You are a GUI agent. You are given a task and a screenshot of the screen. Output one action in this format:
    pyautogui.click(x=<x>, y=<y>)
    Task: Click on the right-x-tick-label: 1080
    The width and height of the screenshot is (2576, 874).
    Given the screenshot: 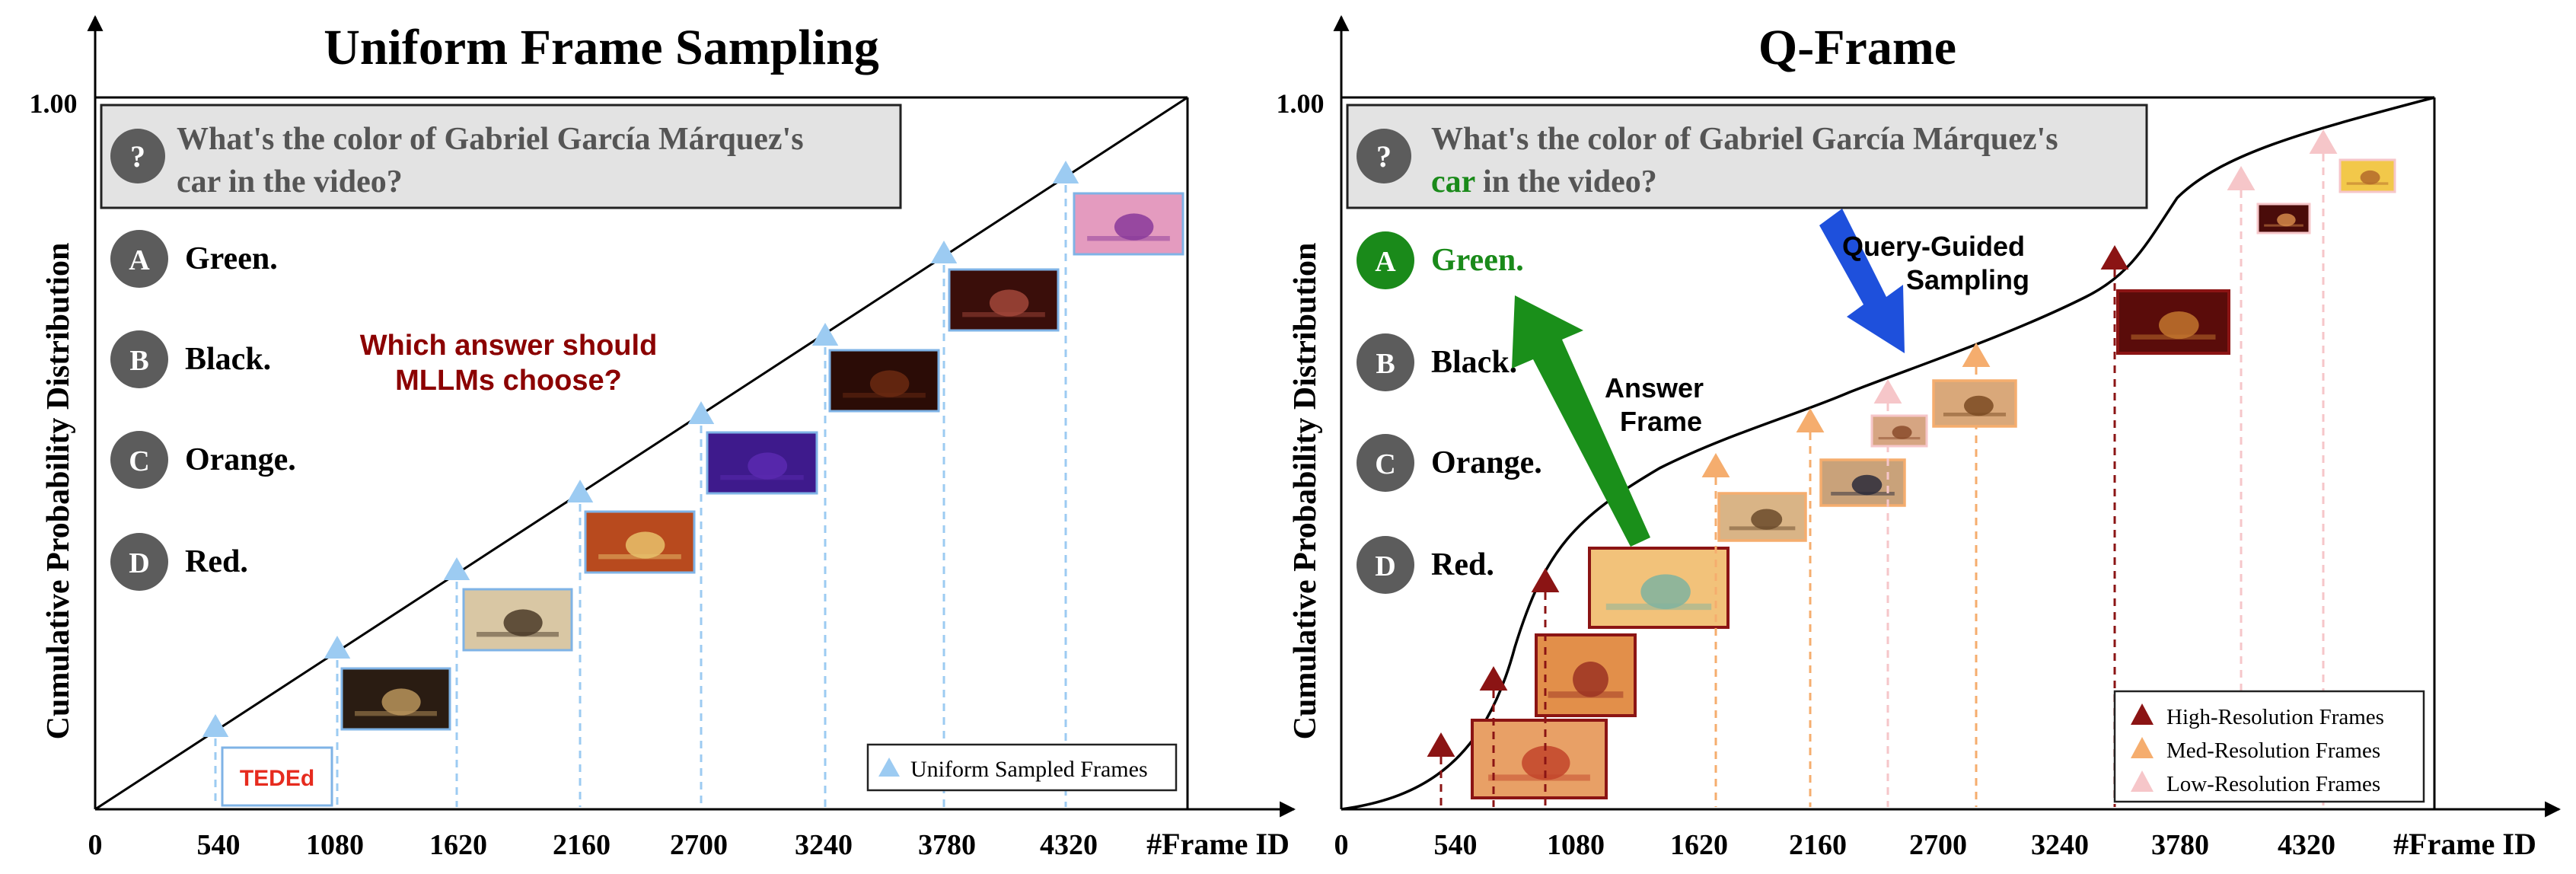 What is the action you would take?
    pyautogui.click(x=1576, y=845)
    